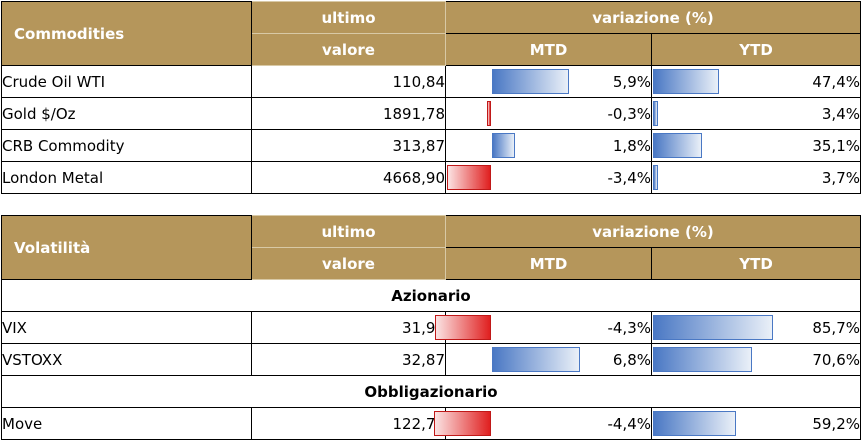  What do you see at coordinates (126, 423) in the screenshot?
I see `row-name: Move` at bounding box center [126, 423].